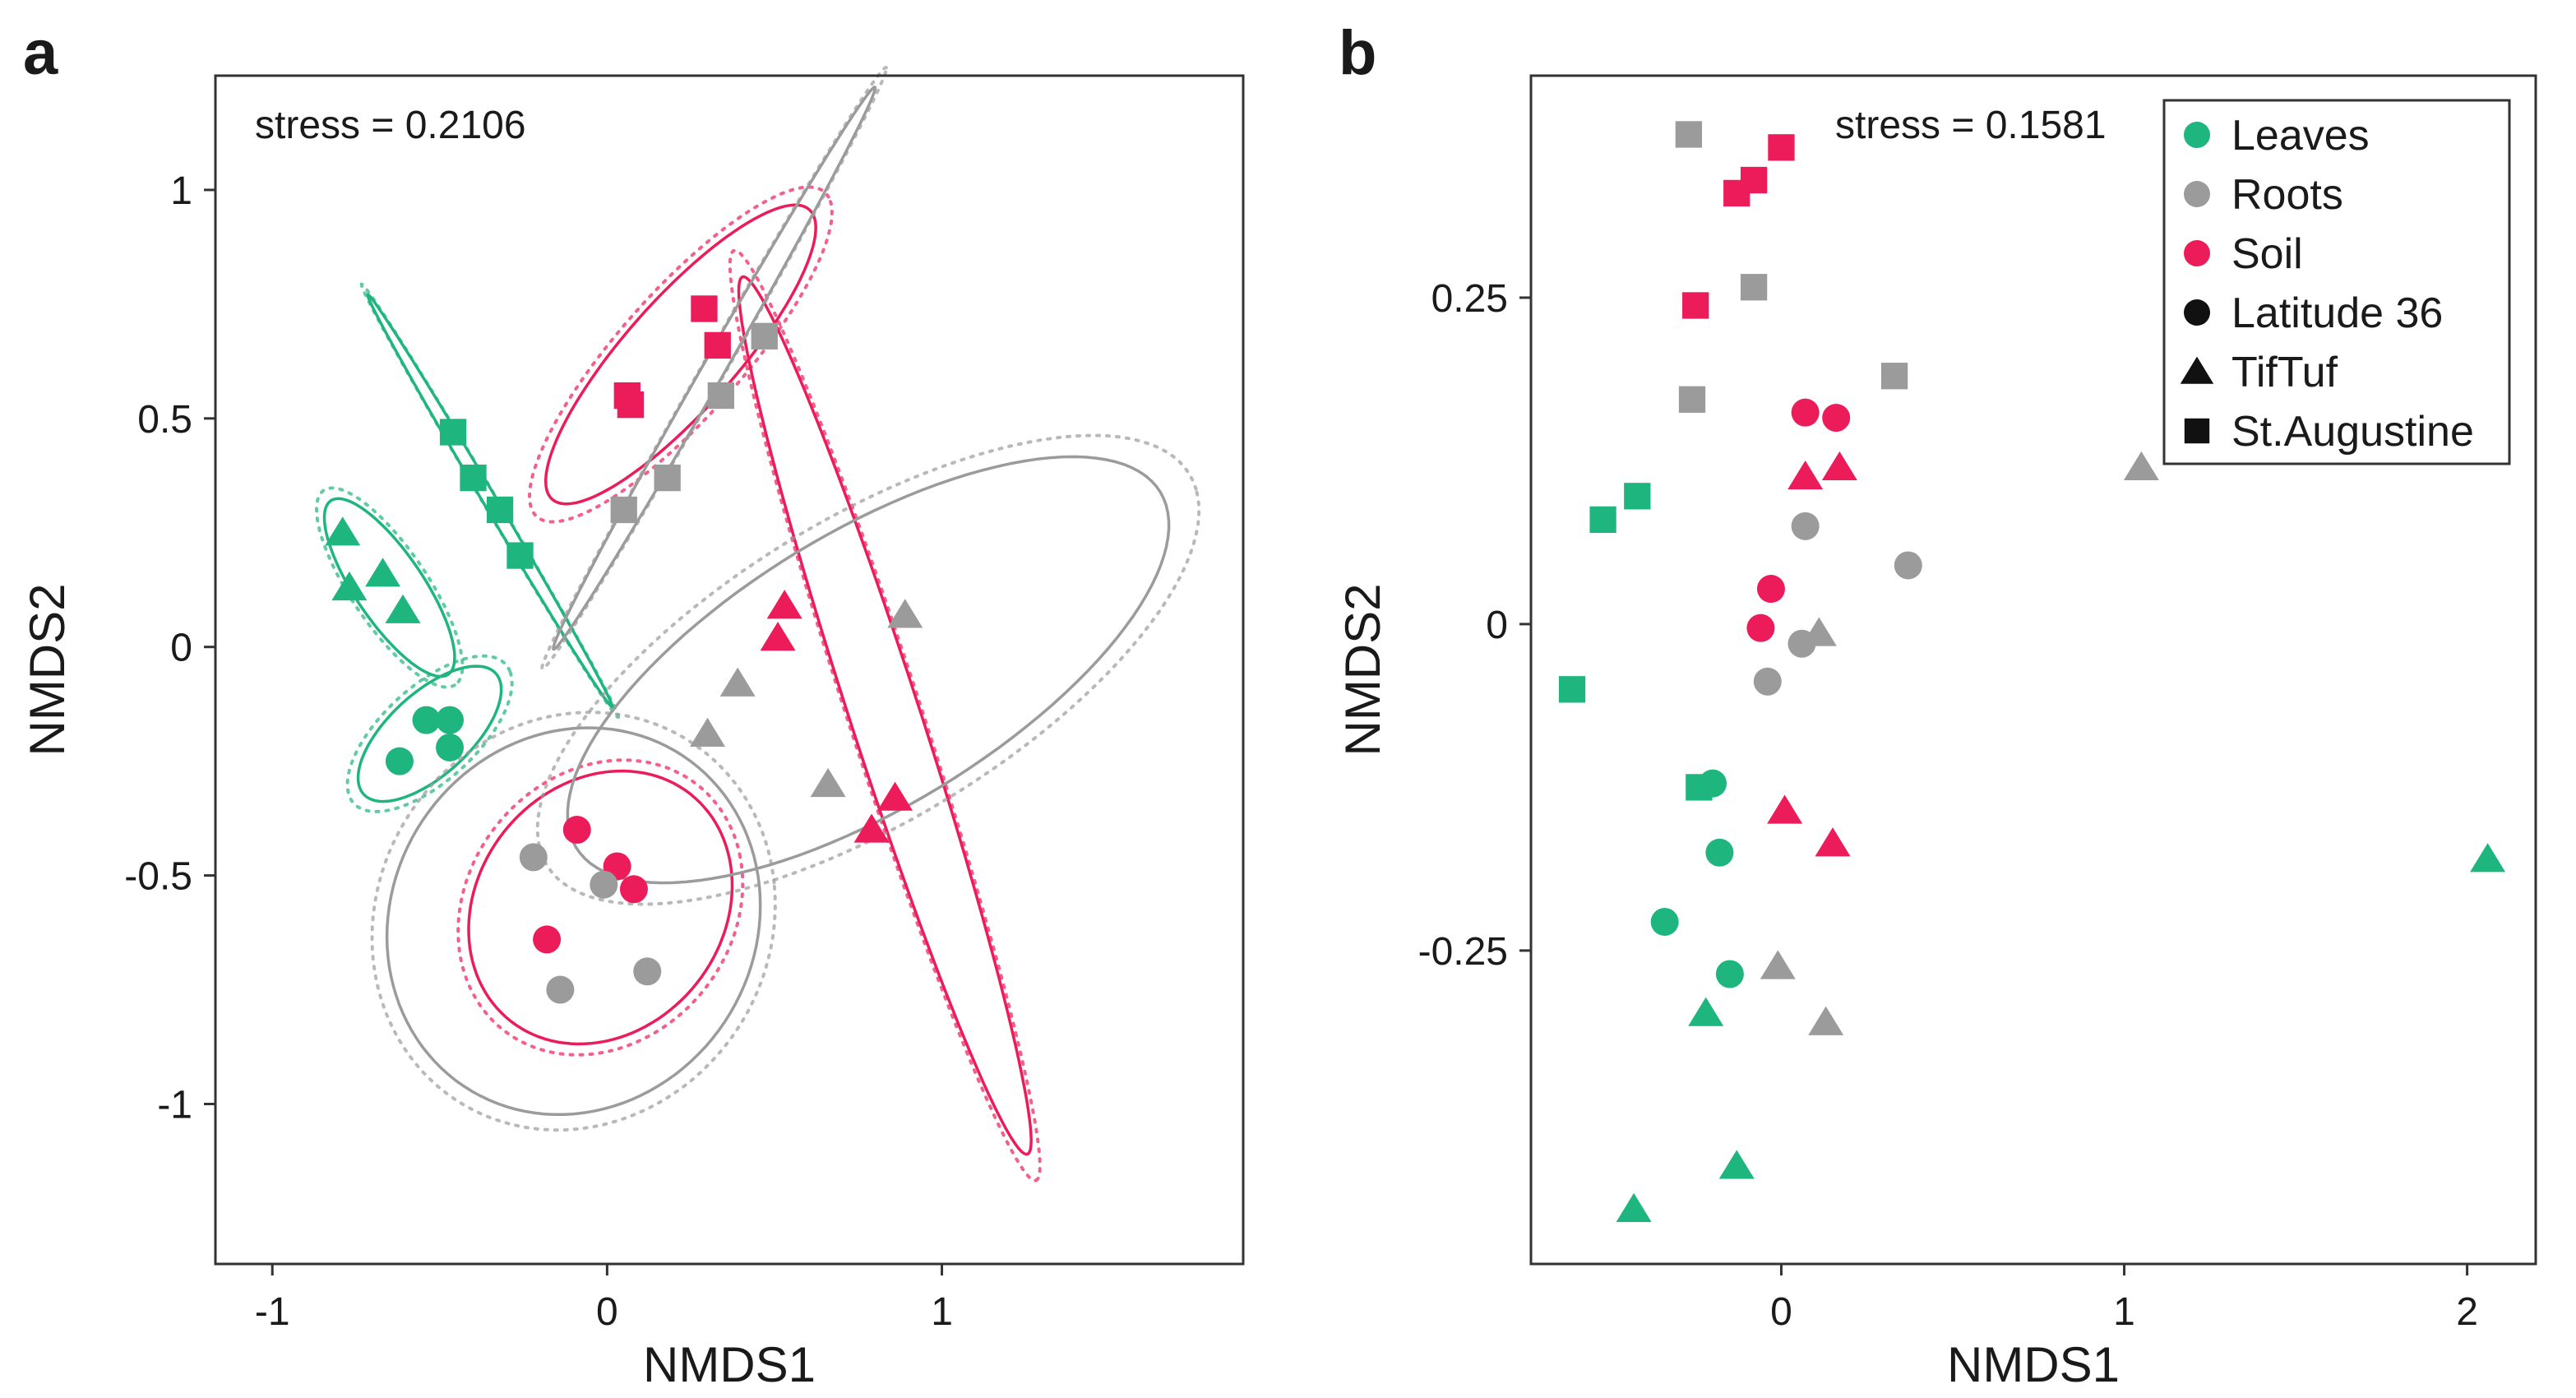 This screenshot has width=2576, height=1398. I want to click on legend-marker-square, so click(2197, 431).